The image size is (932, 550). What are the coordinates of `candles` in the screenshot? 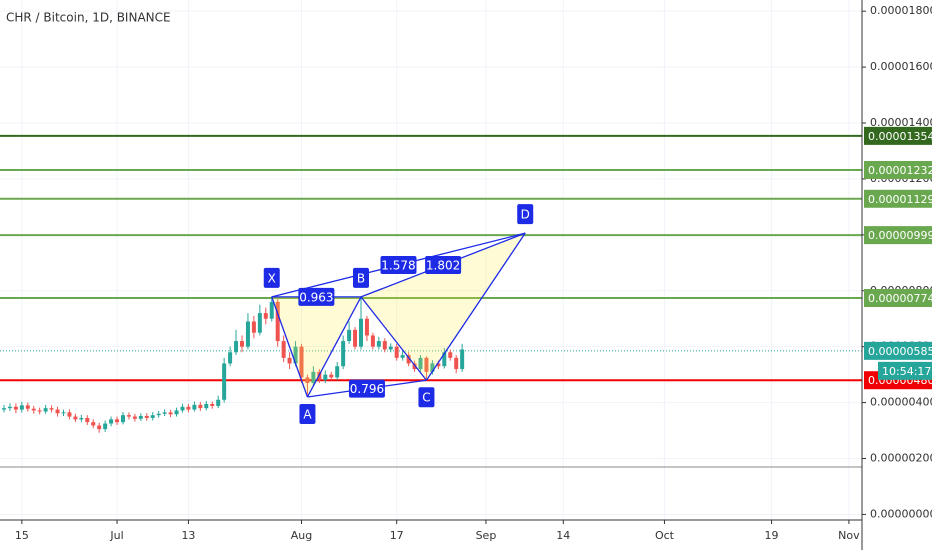 It's located at (233, 364).